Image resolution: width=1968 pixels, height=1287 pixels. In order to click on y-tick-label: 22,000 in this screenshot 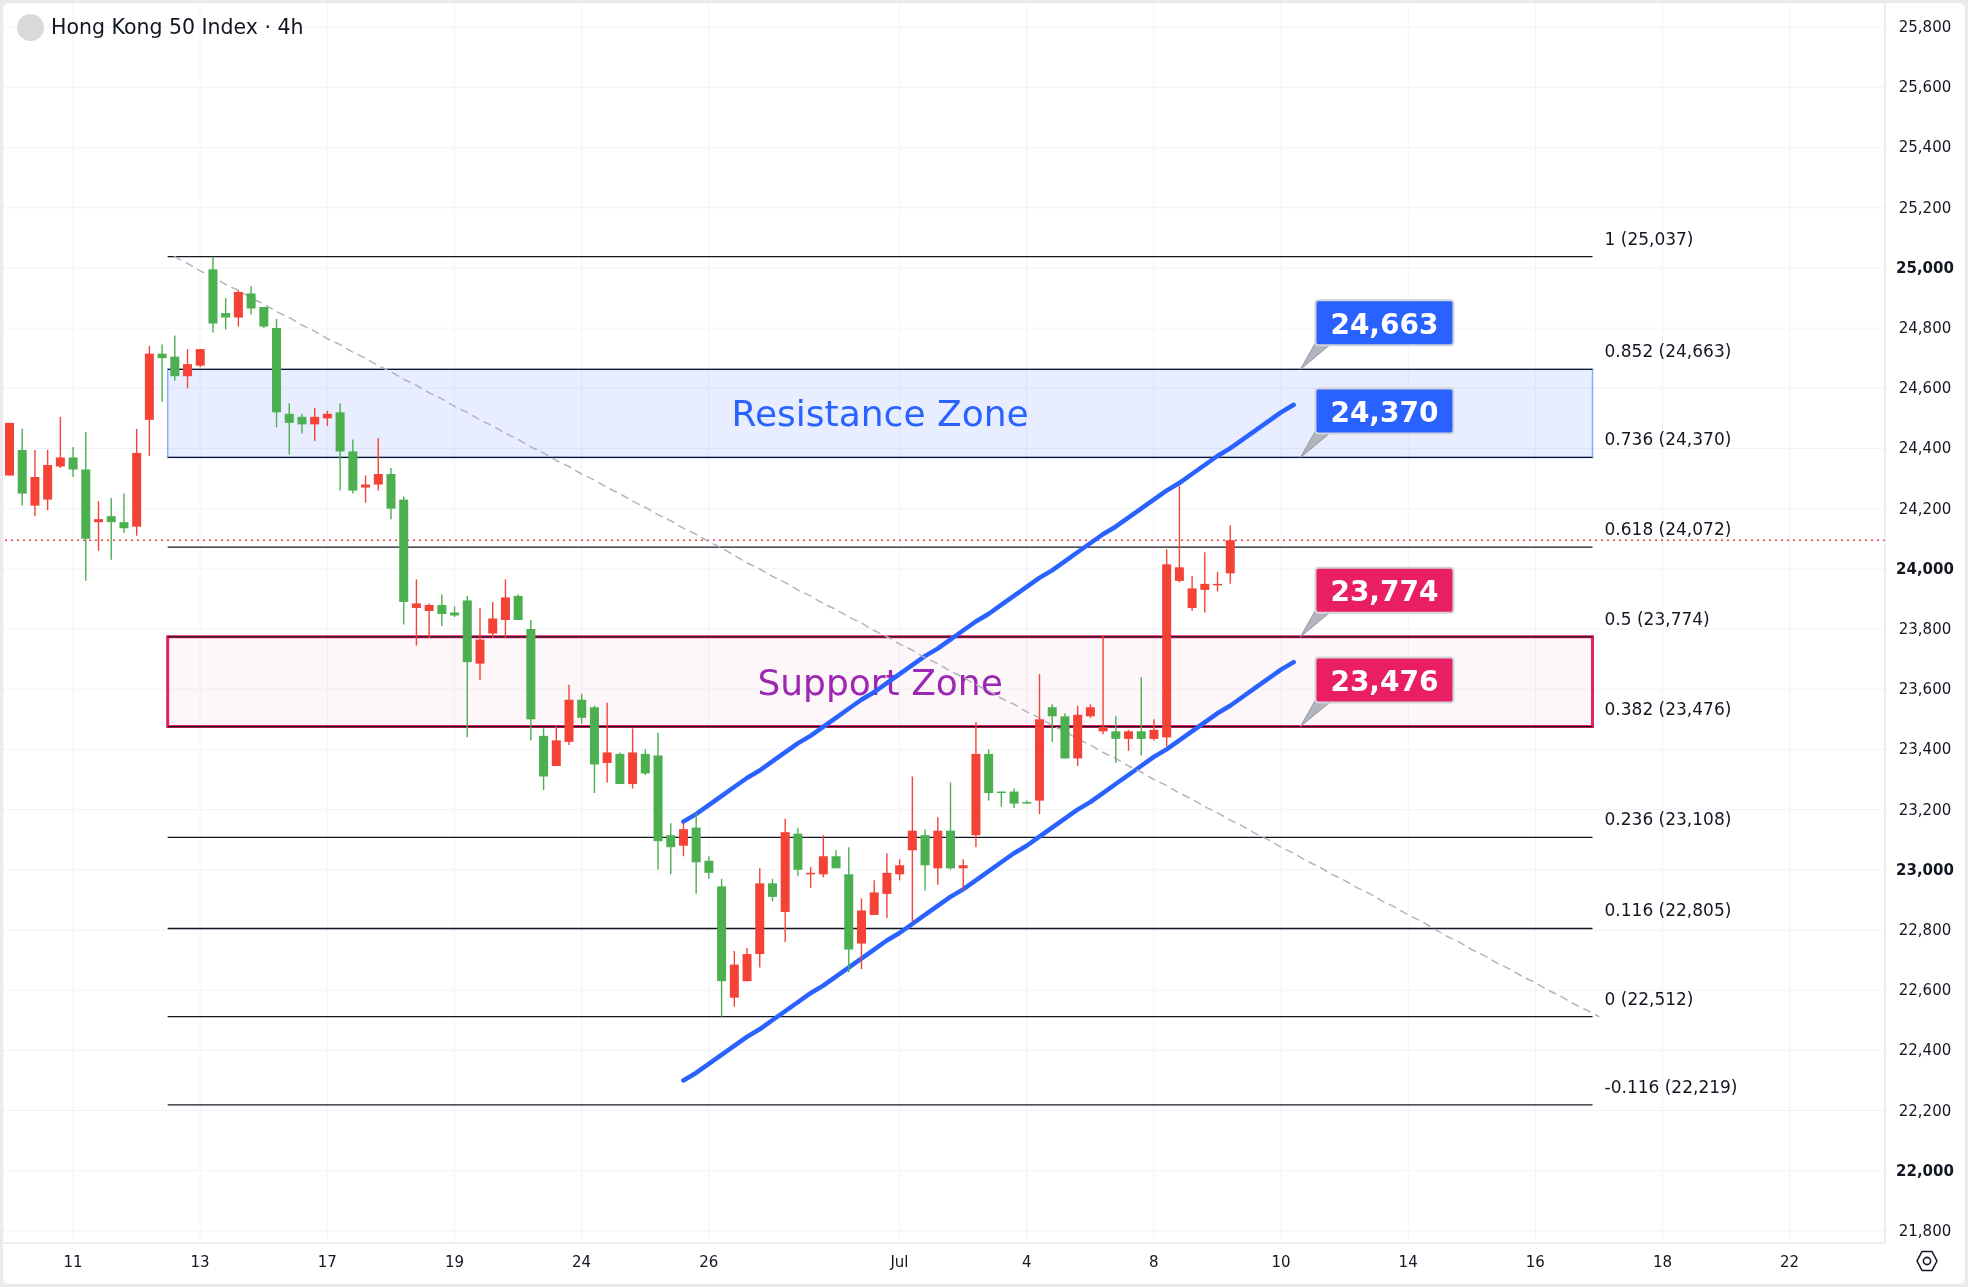, I will do `click(1925, 1170)`.